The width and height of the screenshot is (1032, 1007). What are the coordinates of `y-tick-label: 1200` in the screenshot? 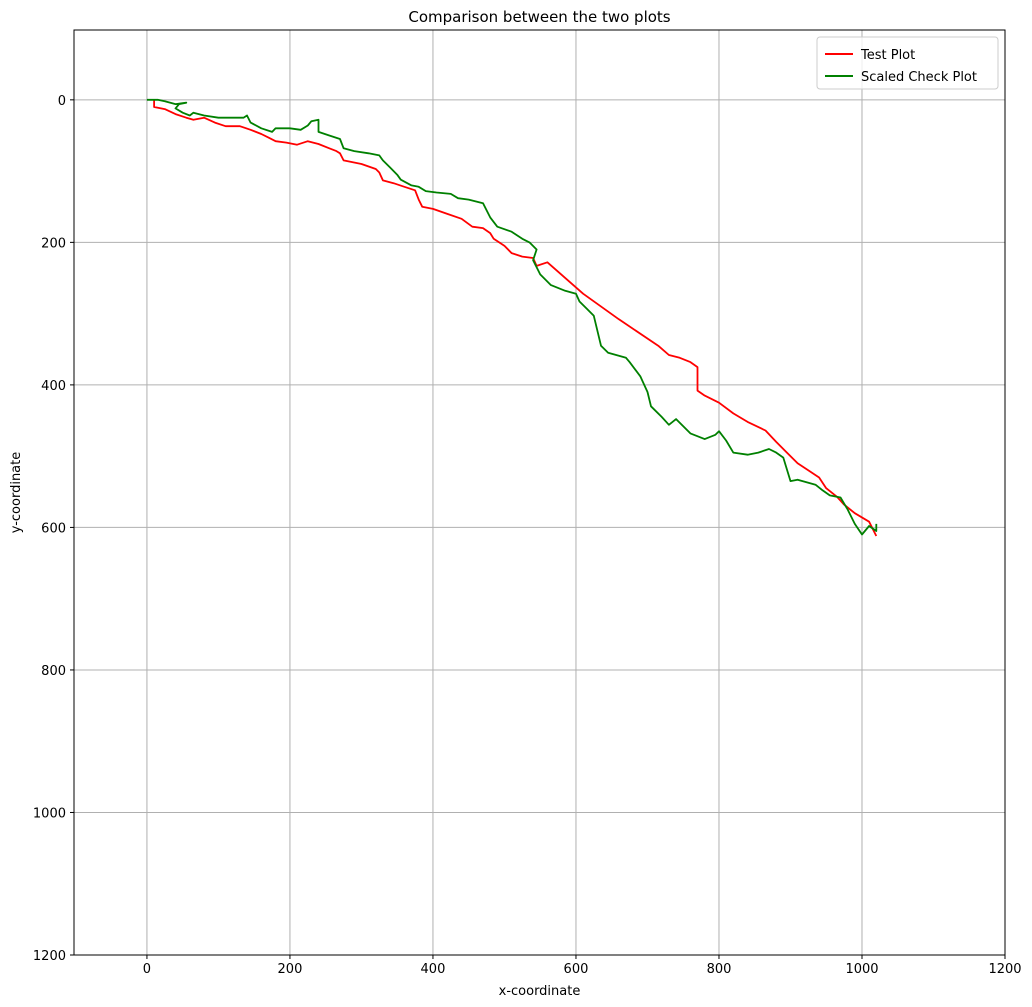 It's located at (49, 956).